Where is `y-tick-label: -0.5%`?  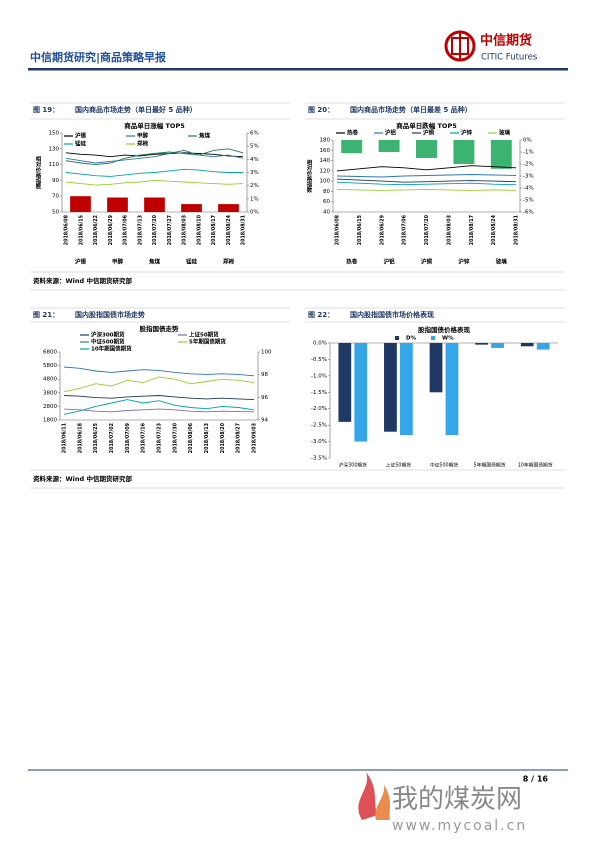 y-tick-label: -0.5% is located at coordinates (319, 360).